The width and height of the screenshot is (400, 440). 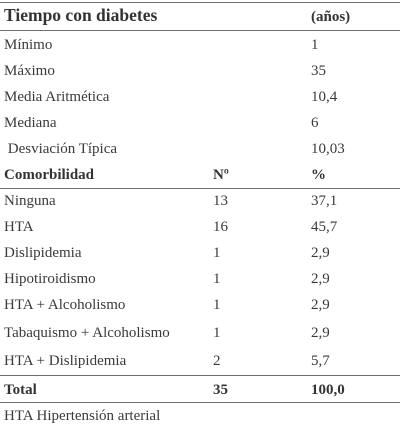 What do you see at coordinates (200, 365) in the screenshot?
I see `comorbidity-row: HTA + Dislipidemia 2 5,7` at bounding box center [200, 365].